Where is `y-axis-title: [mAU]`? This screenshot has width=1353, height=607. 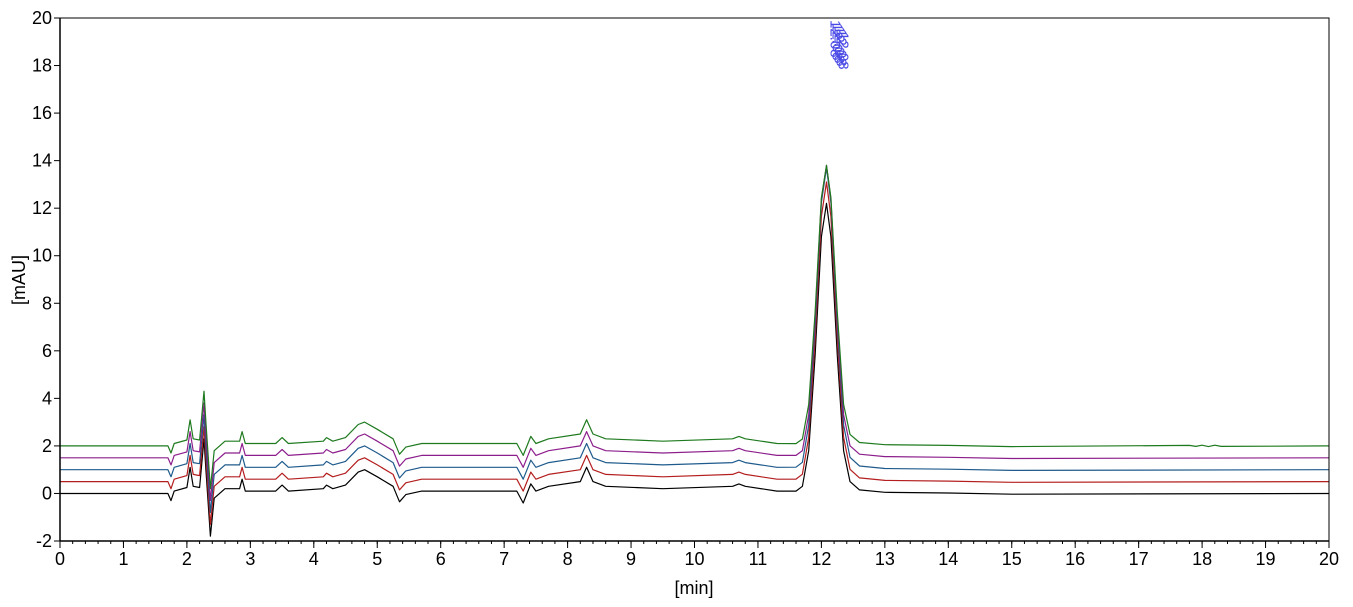 y-axis-title: [mAU] is located at coordinates (19, 280).